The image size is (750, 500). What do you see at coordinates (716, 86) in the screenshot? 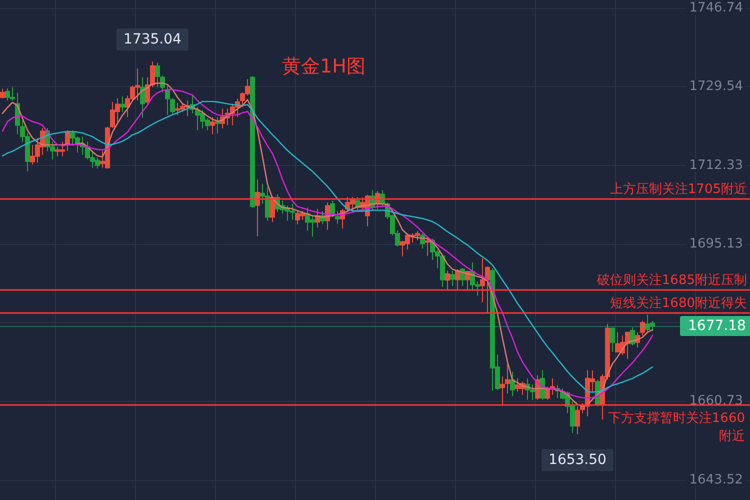
I see `y-tick-label: 1729.54` at bounding box center [716, 86].